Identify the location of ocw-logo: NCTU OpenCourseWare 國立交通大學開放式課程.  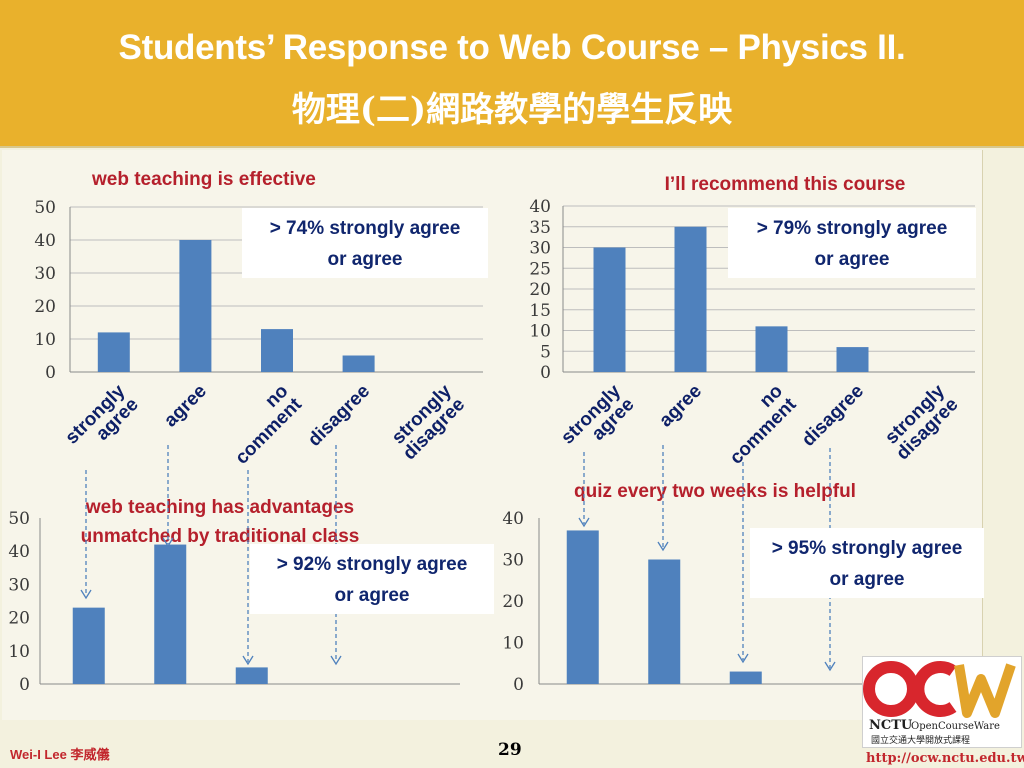
(942, 702).